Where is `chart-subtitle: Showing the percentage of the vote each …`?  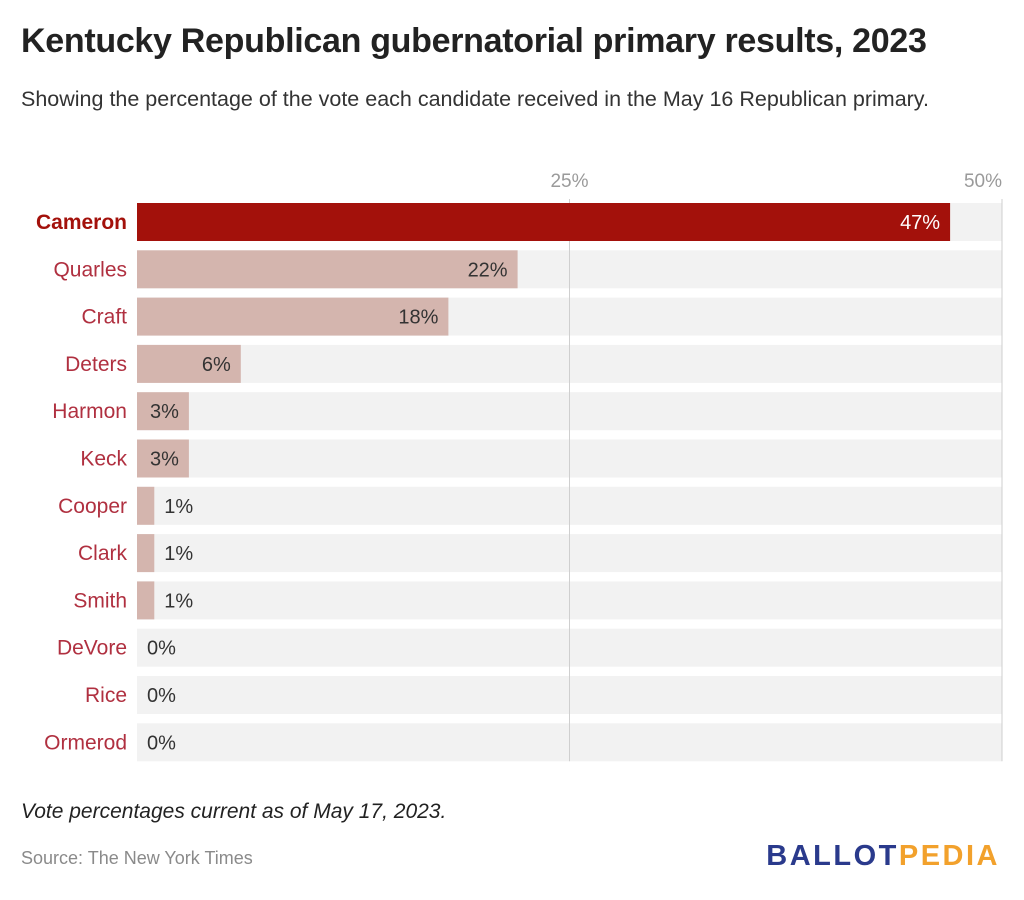 chart-subtitle: Showing the percentage of the vote each … is located at coordinates (475, 99).